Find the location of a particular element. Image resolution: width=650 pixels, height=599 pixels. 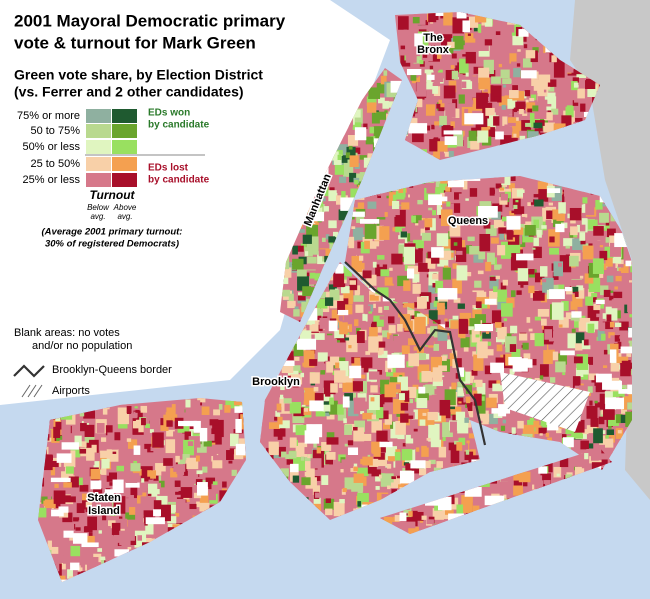

legend-note: 30% of registered Democrats) is located at coordinates (112, 244).